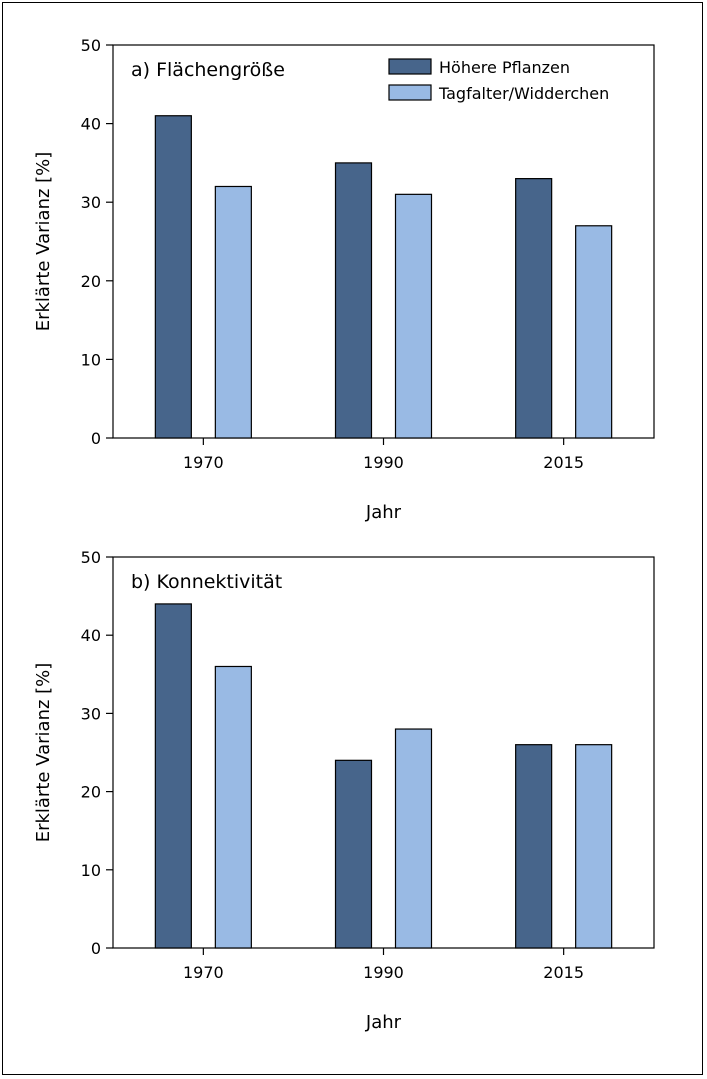 This screenshot has width=707, height=1079. What do you see at coordinates (504, 67) in the screenshot?
I see `legend-label: Höhere Pflanzen` at bounding box center [504, 67].